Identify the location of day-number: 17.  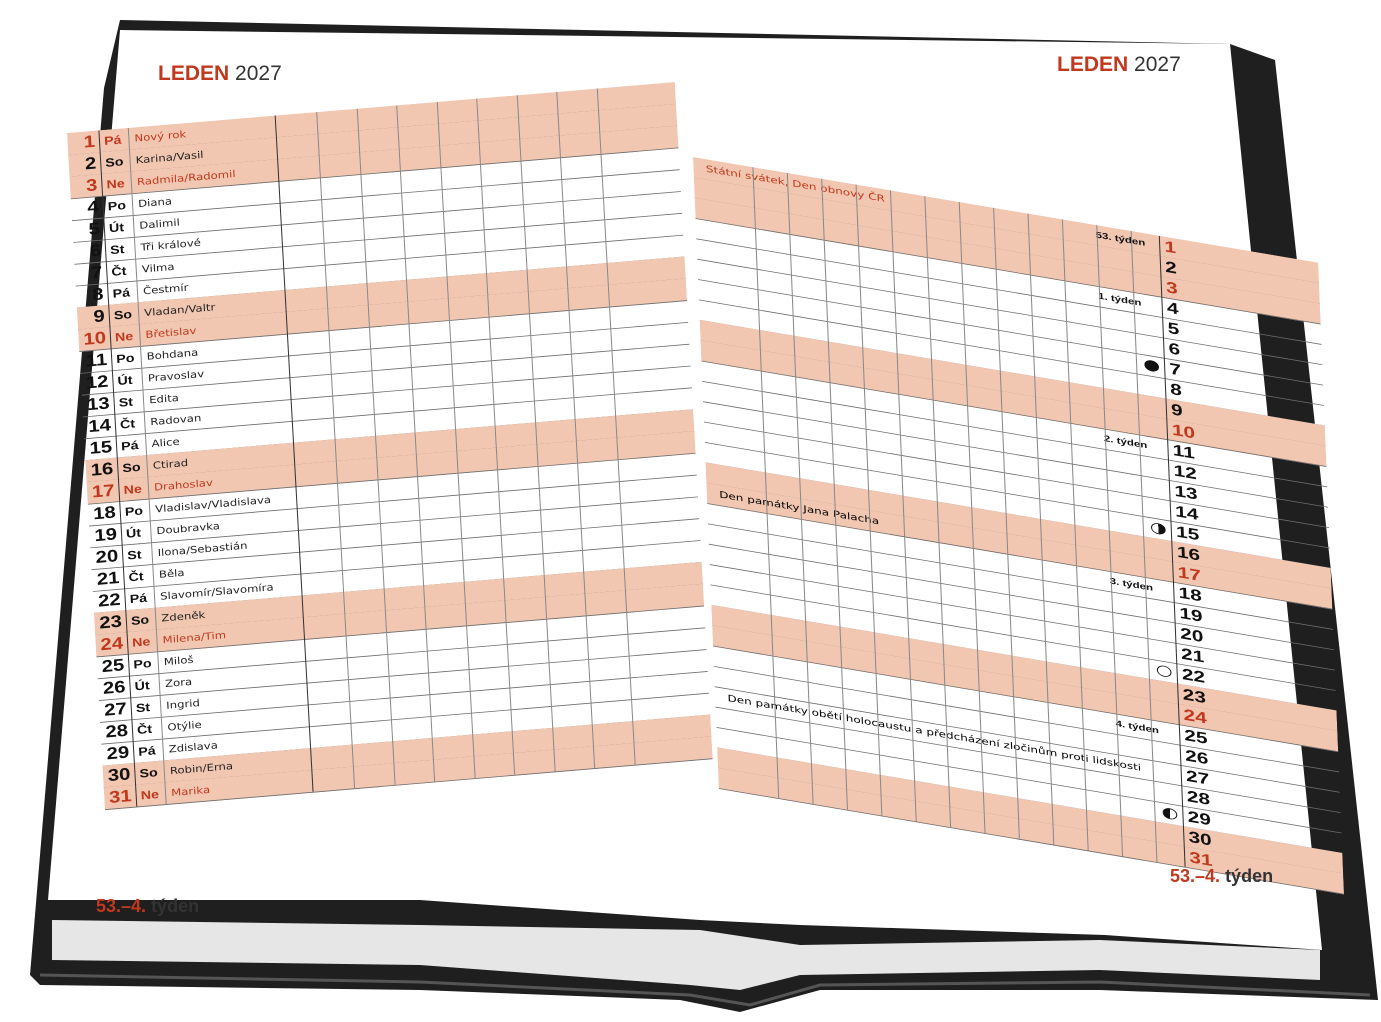
(103, 491).